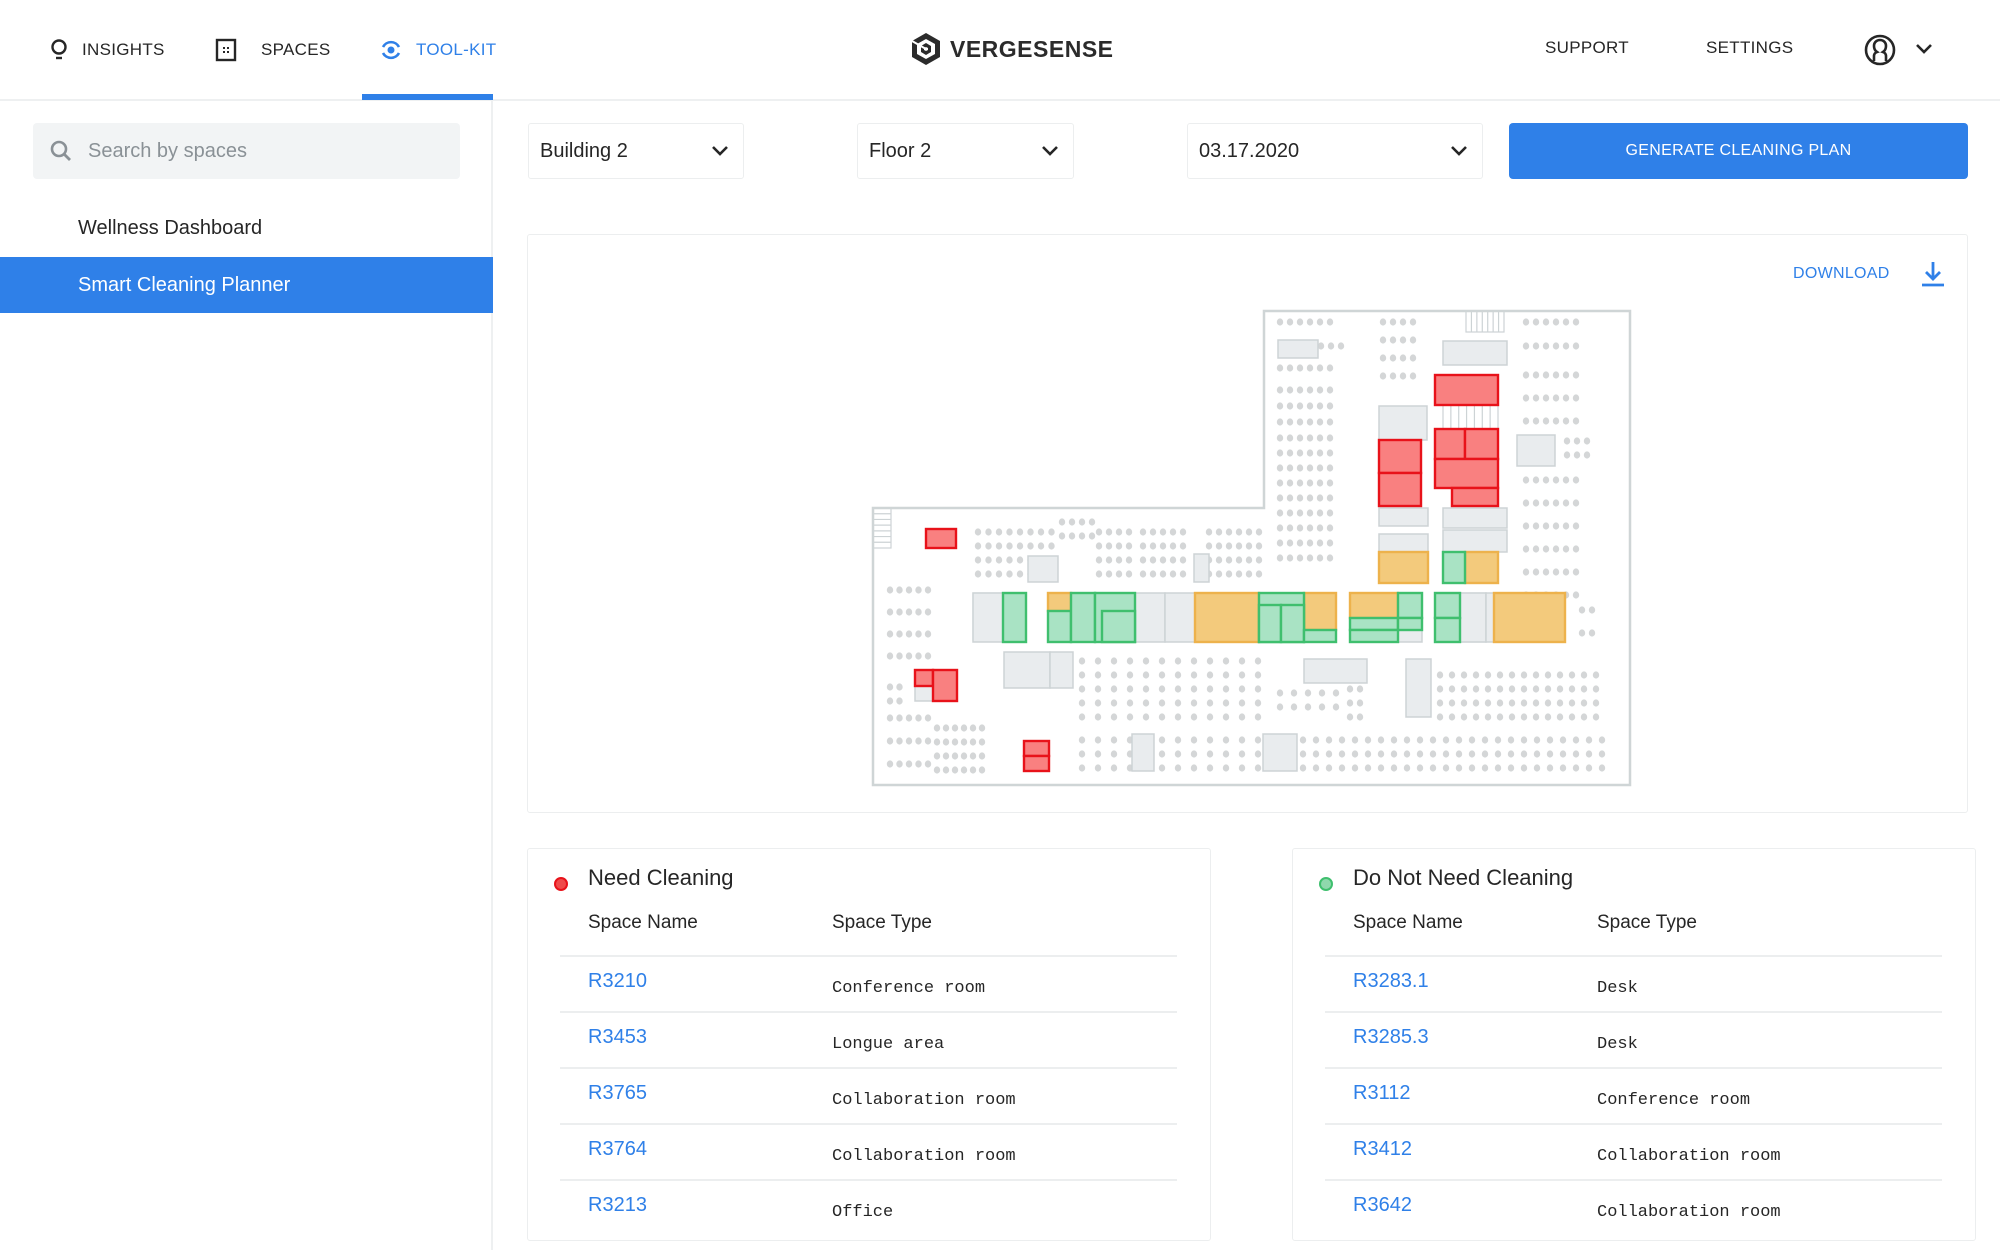 This screenshot has height=1250, width=2000. Describe the element at coordinates (584, 150) in the screenshot. I see `building-select-value: Building 2` at that location.